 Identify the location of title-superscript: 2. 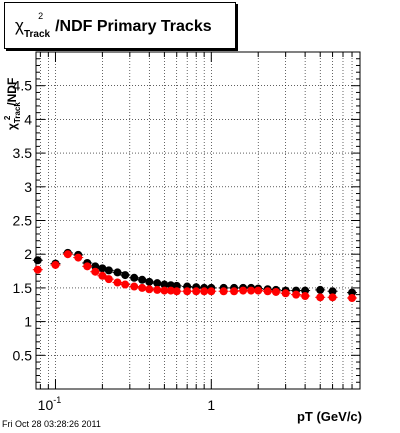
(41, 16).